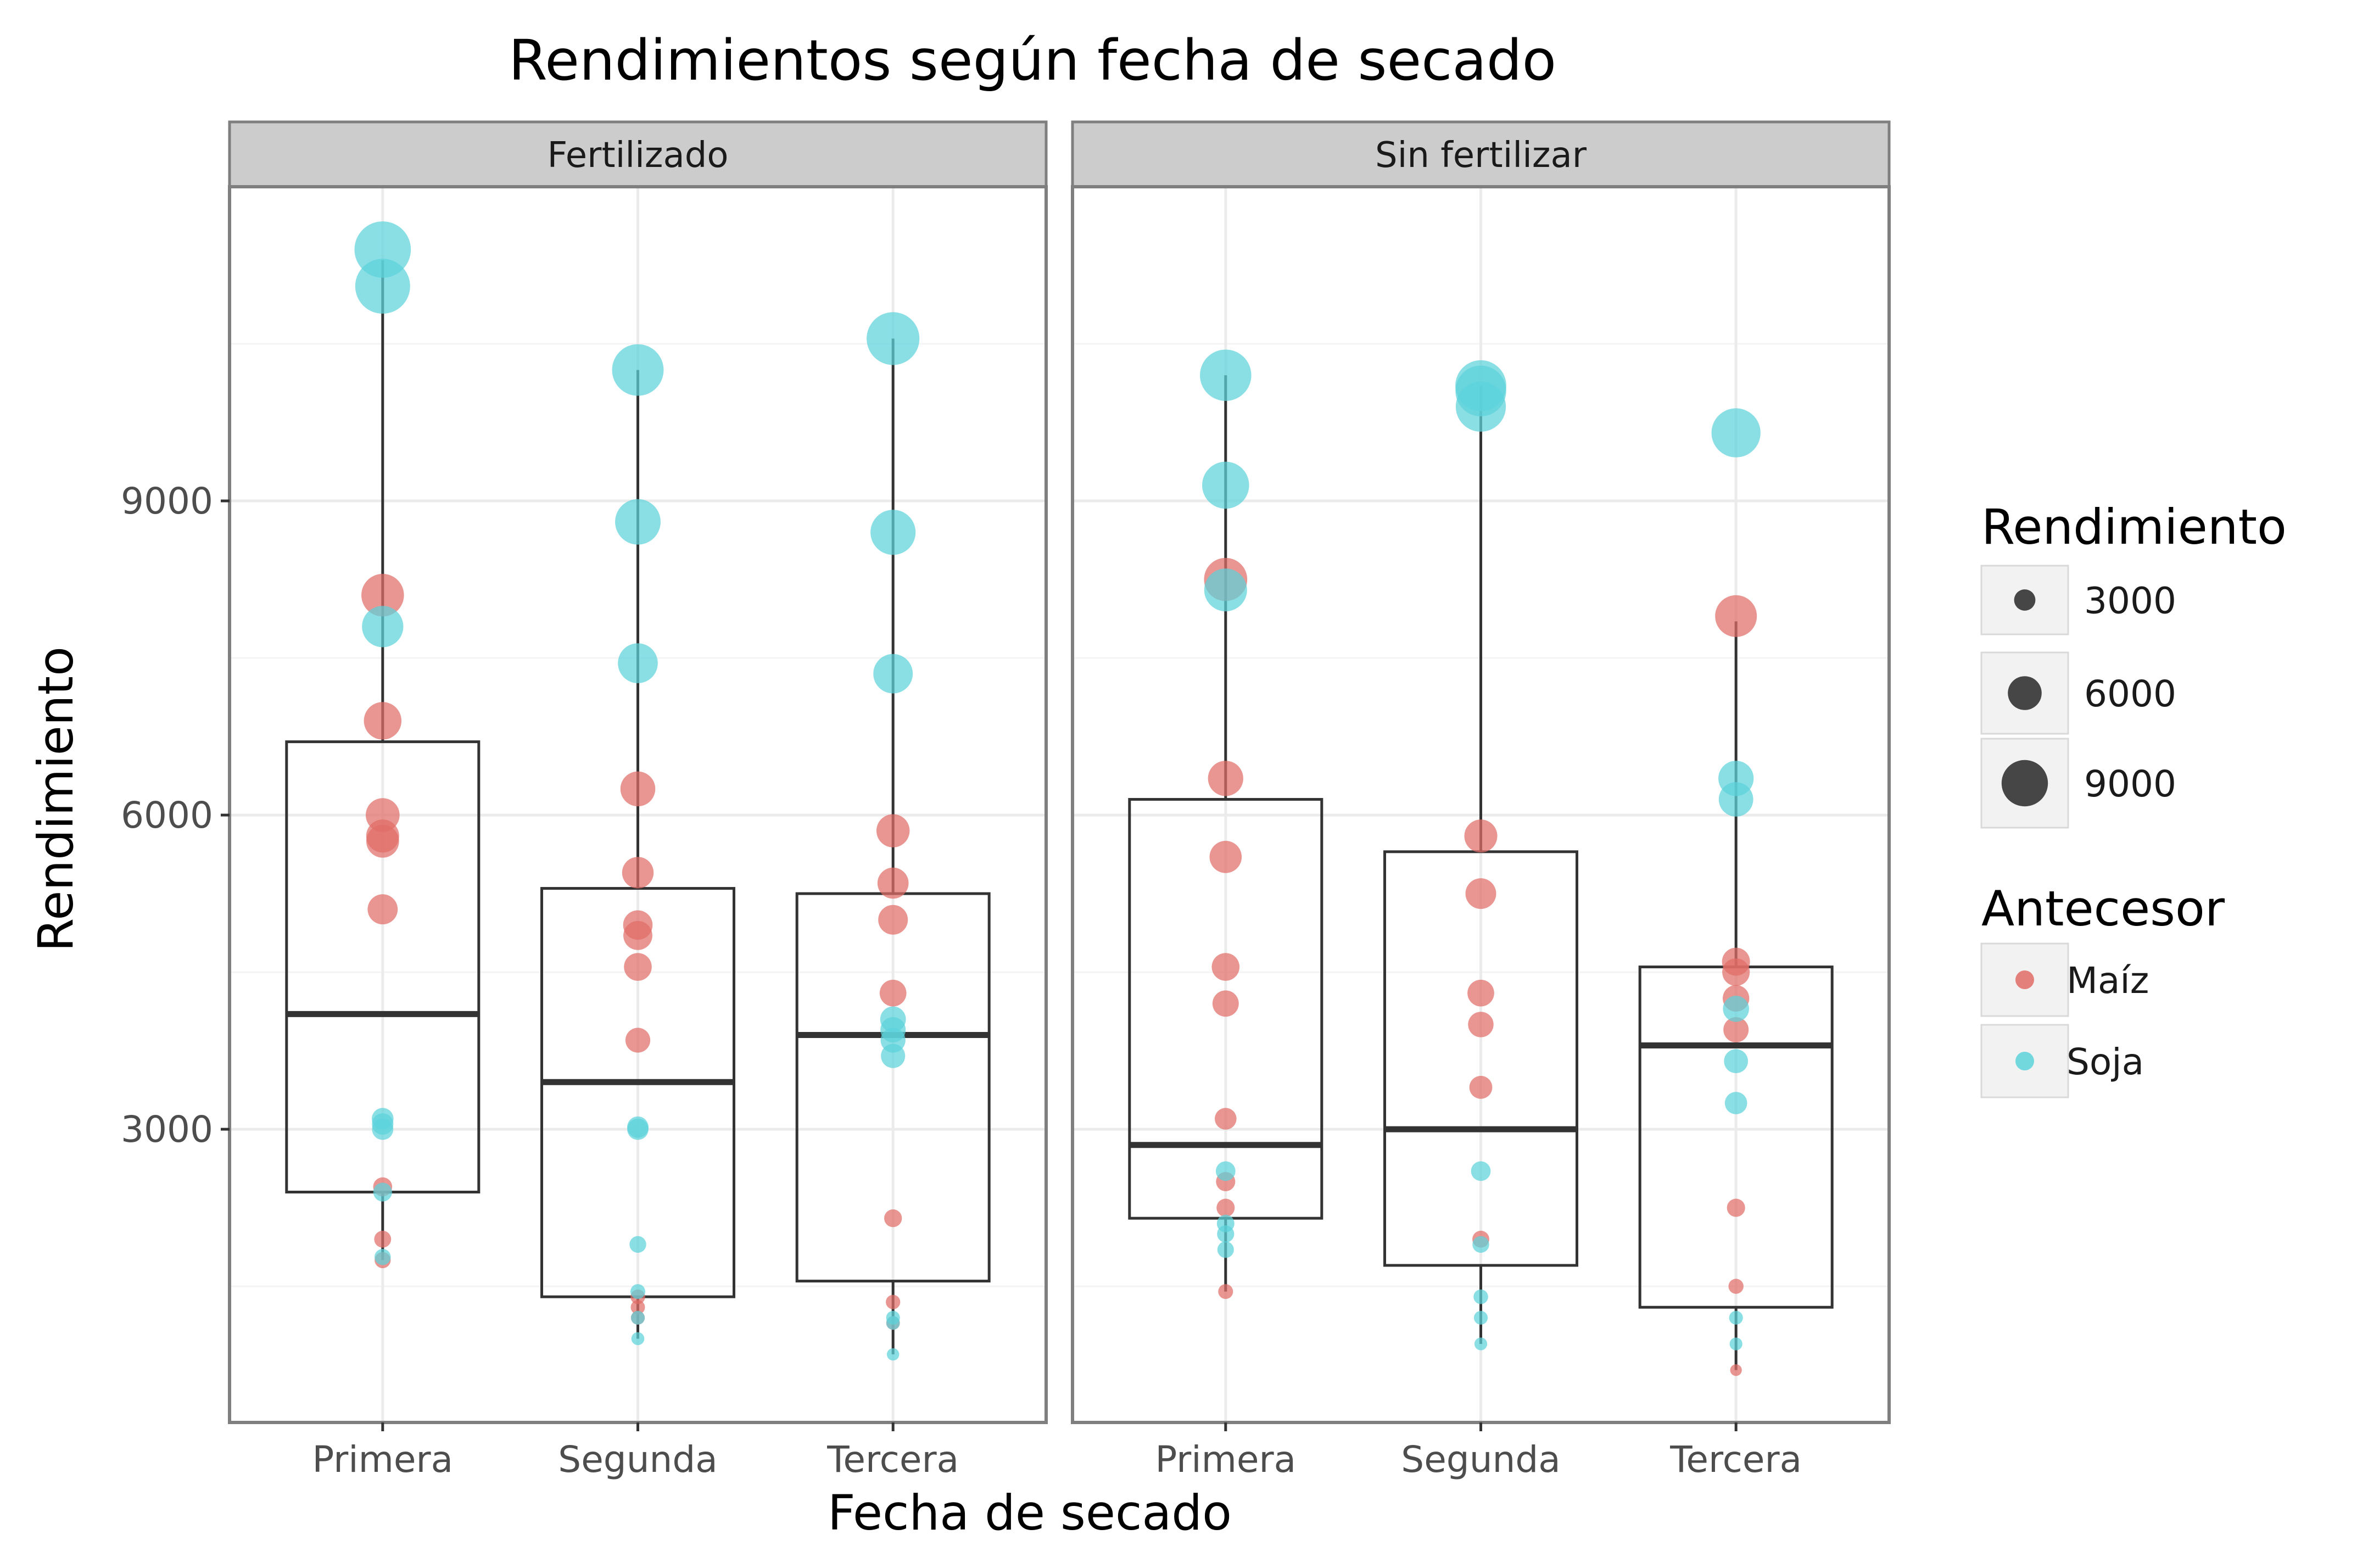  Describe the element at coordinates (2130, 784) in the screenshot. I see `legend-size-label: 9000` at that location.